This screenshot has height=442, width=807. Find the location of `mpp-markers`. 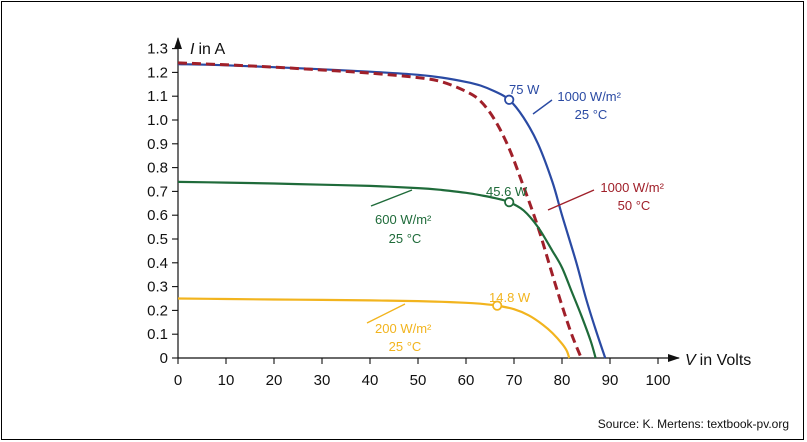

mpp-markers is located at coordinates (503, 202).